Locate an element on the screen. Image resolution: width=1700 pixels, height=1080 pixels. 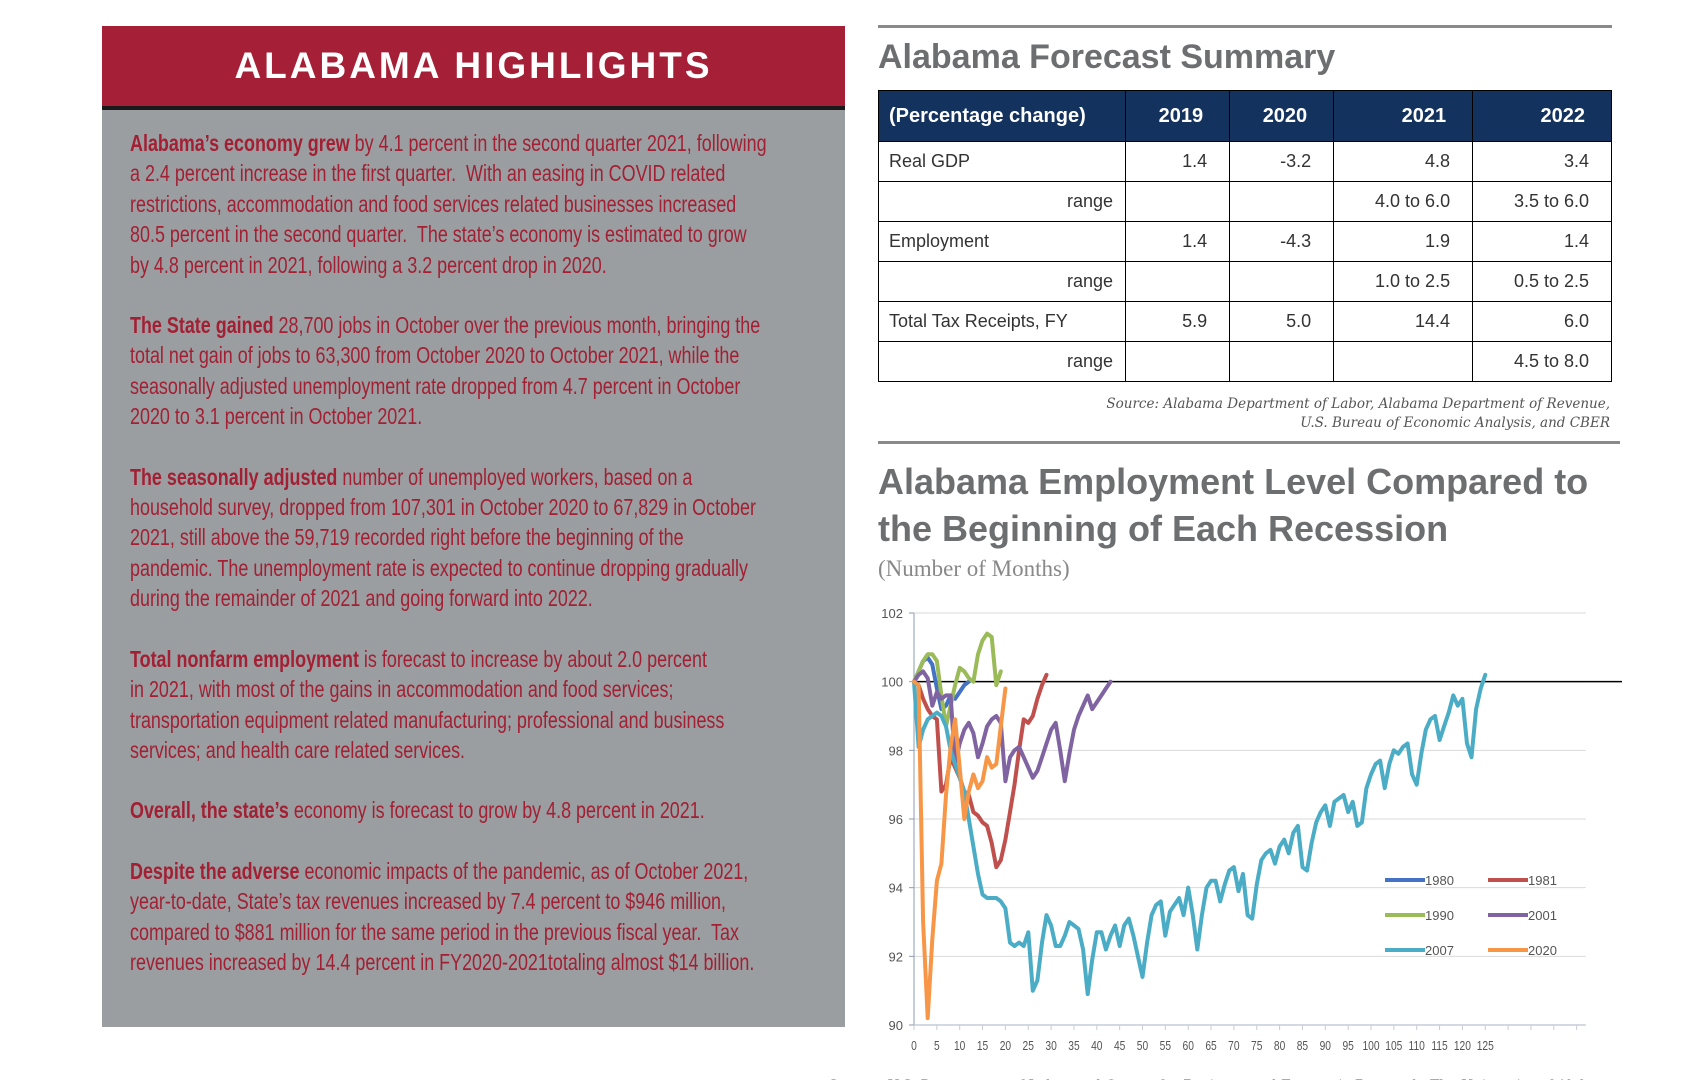
legend-label: 2020 is located at coordinates (1542, 950).